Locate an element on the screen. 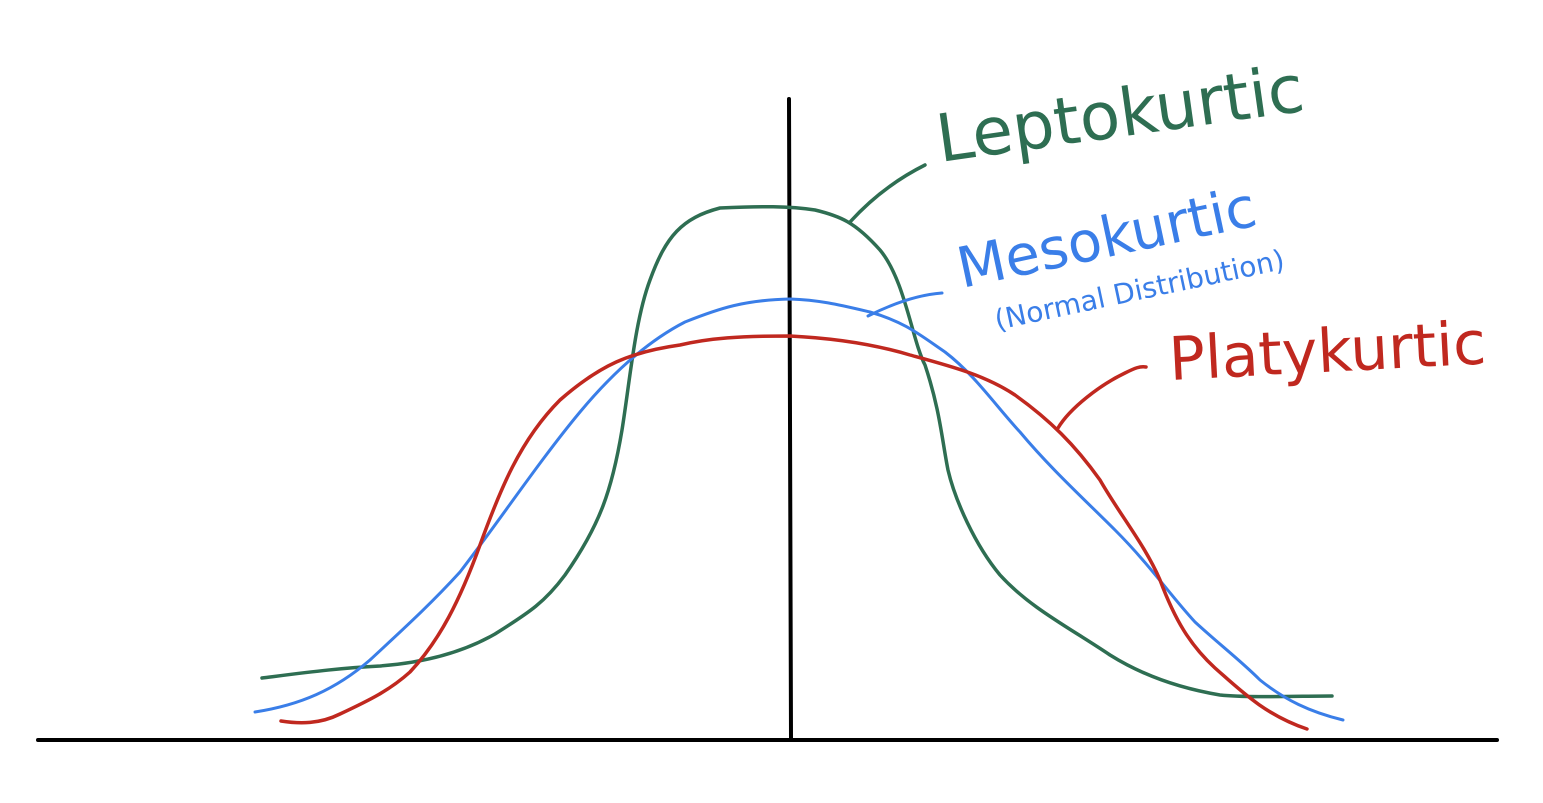 This screenshot has height=803, width=1543. mesokurtic-leader is located at coordinates (905, 304).